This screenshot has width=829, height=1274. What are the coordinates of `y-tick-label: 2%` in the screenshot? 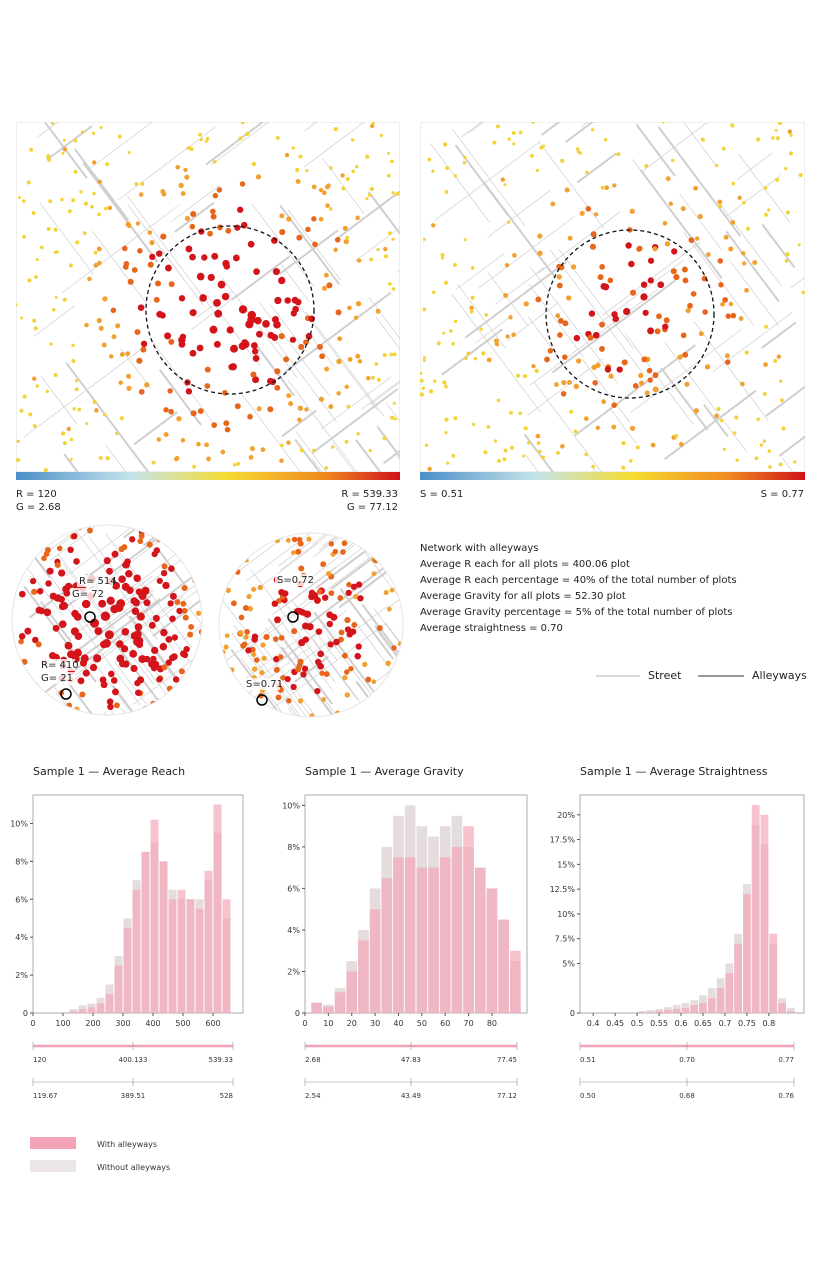 It's located at (21, 975).